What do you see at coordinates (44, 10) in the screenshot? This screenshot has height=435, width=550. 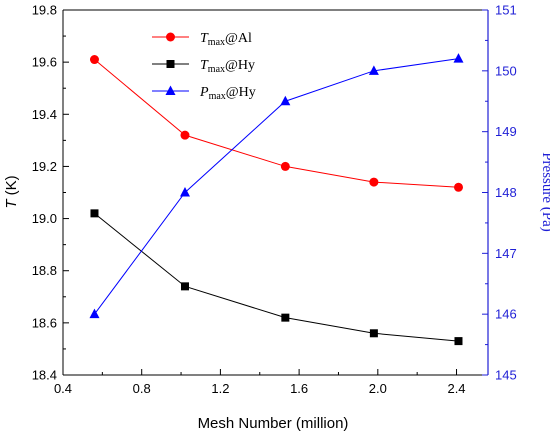 I see `y-left-tick-label: 19.8` at bounding box center [44, 10].